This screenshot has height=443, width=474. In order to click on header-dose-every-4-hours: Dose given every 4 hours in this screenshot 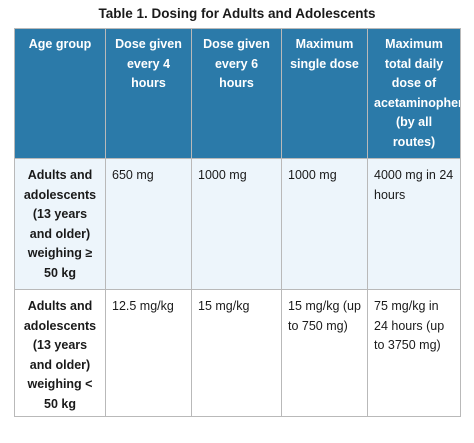, I will do `click(148, 93)`.